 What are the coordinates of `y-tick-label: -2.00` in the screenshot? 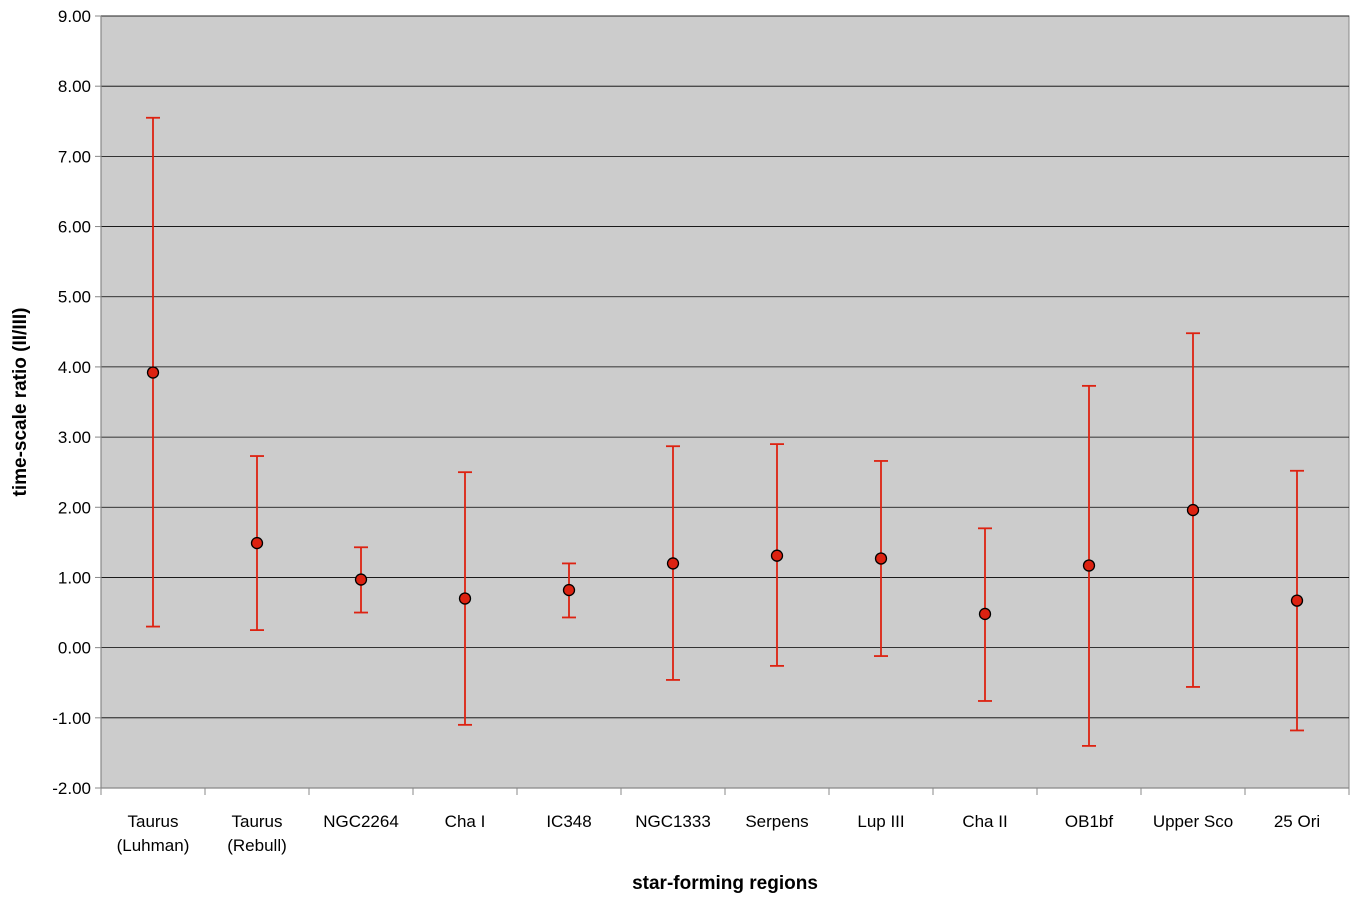 It's located at (71, 788).